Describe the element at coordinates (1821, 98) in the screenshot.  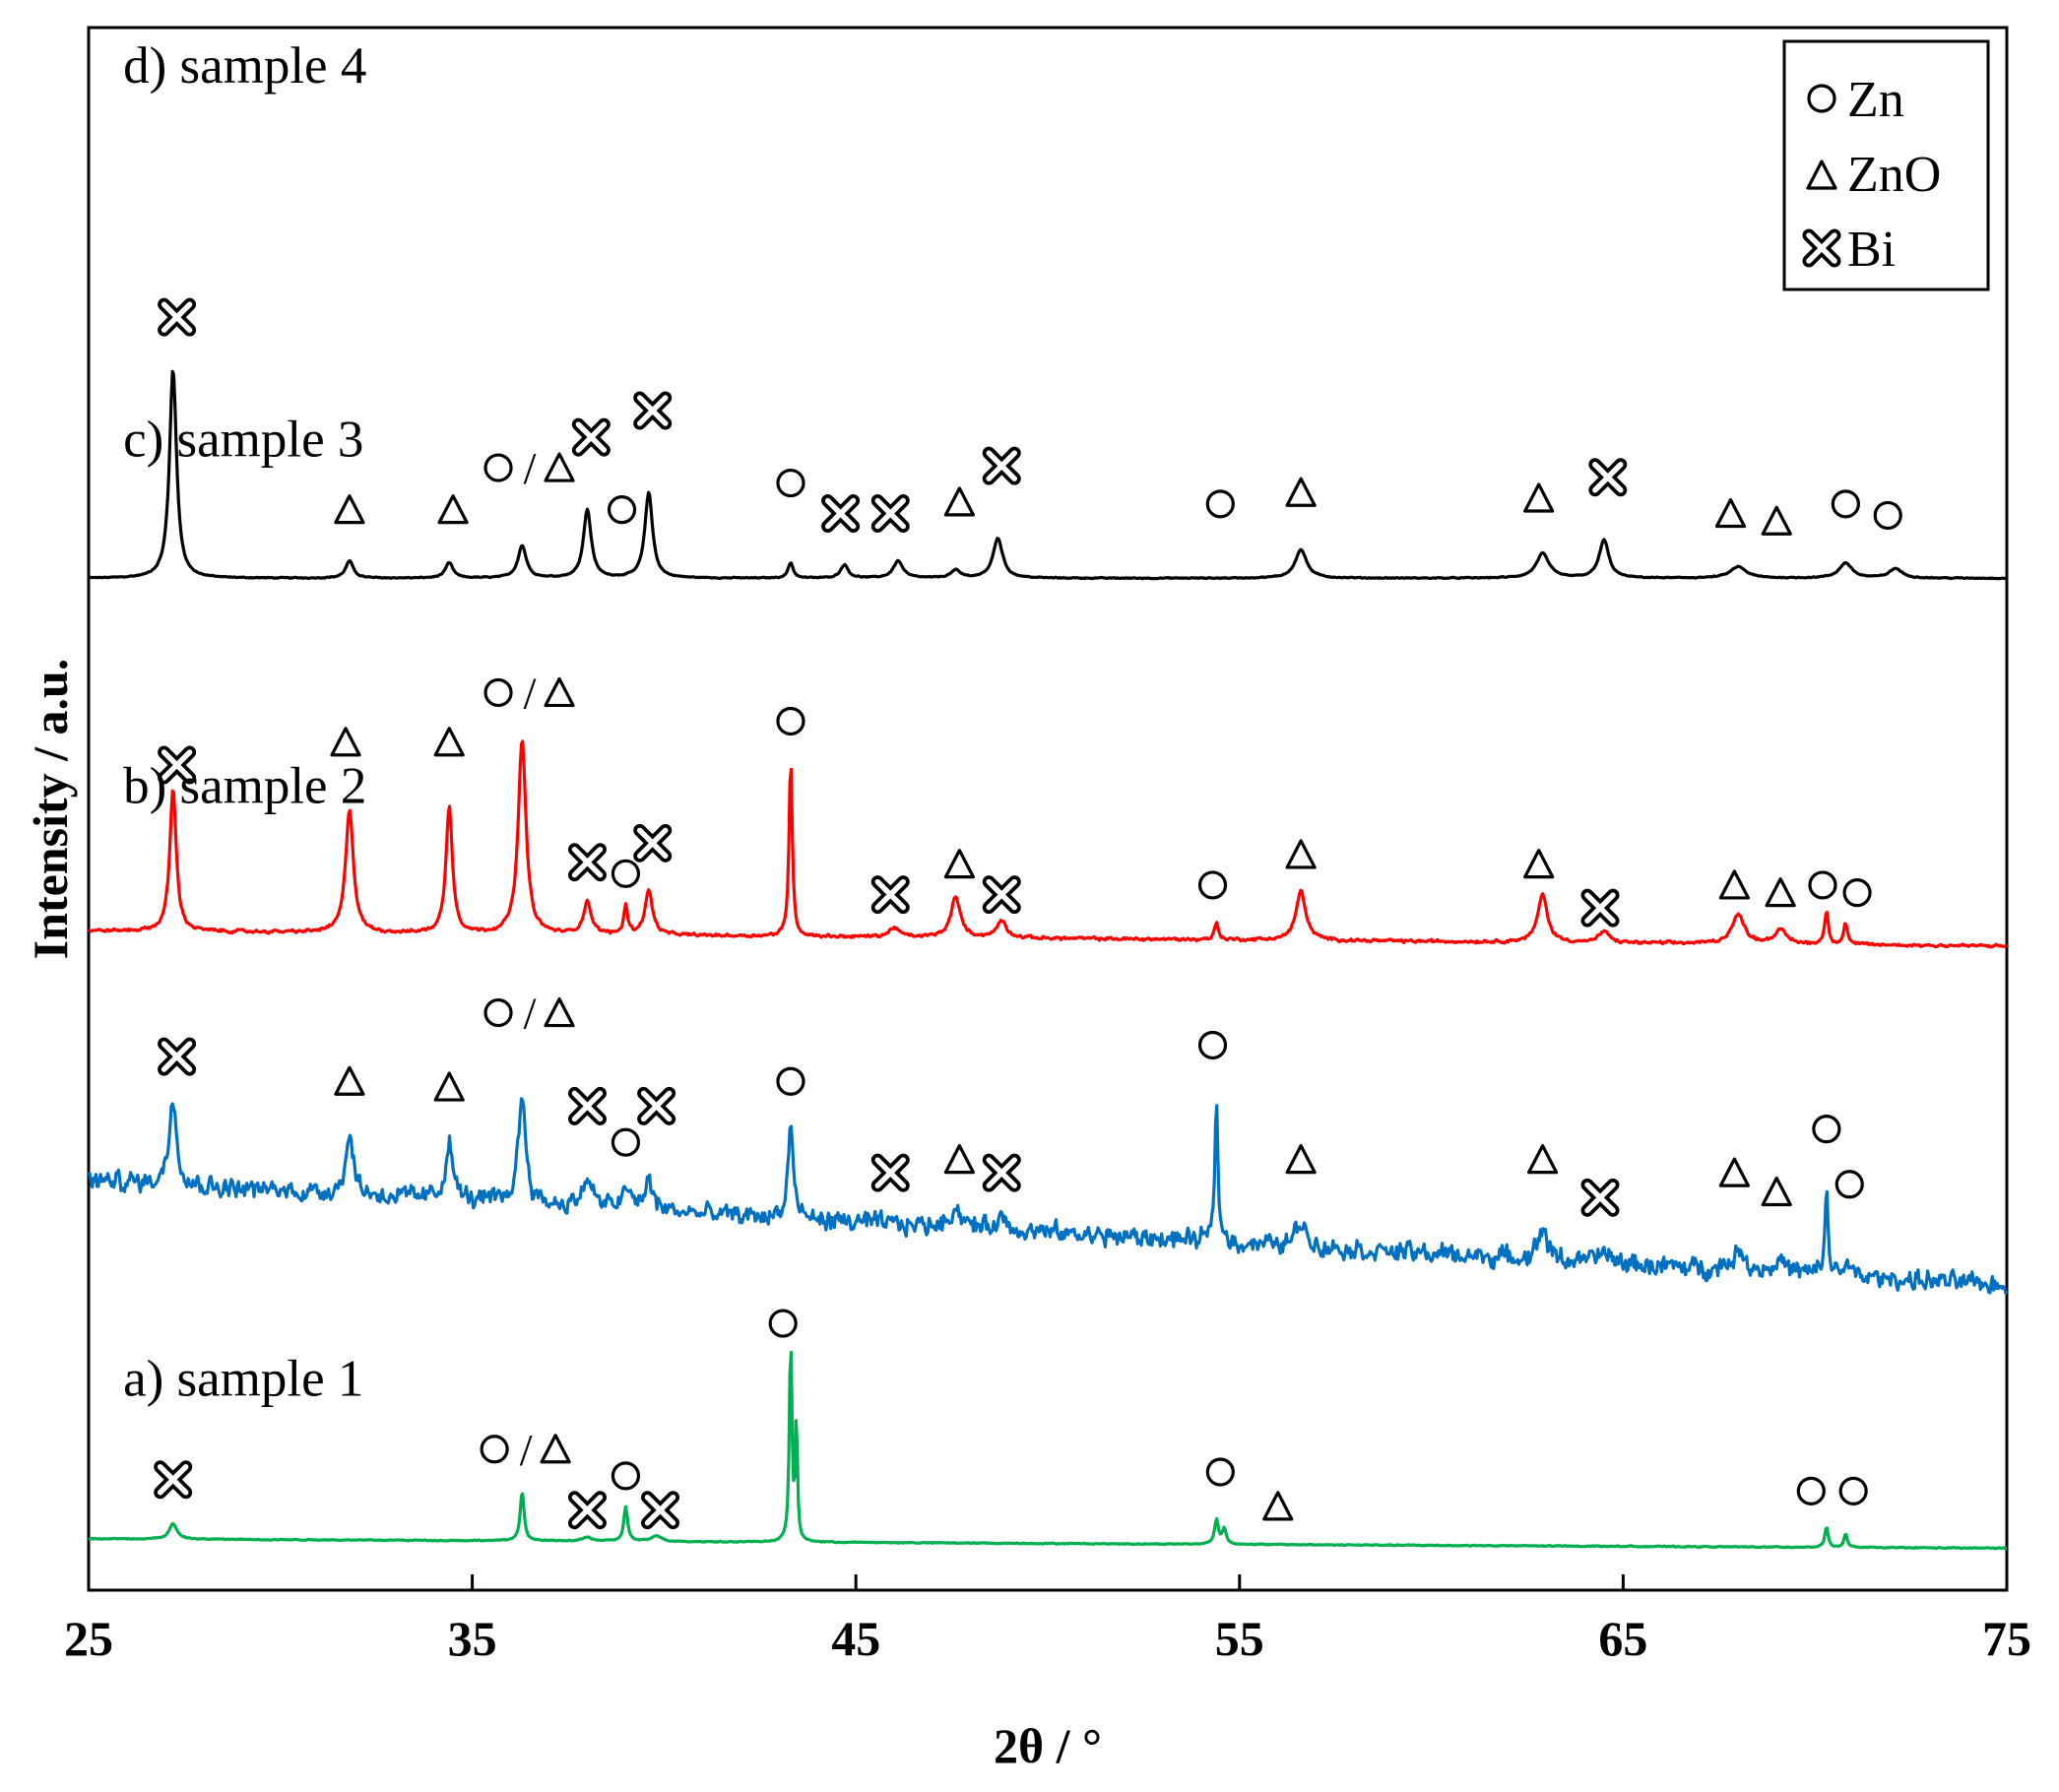
I see `legend-zn-icon` at that location.